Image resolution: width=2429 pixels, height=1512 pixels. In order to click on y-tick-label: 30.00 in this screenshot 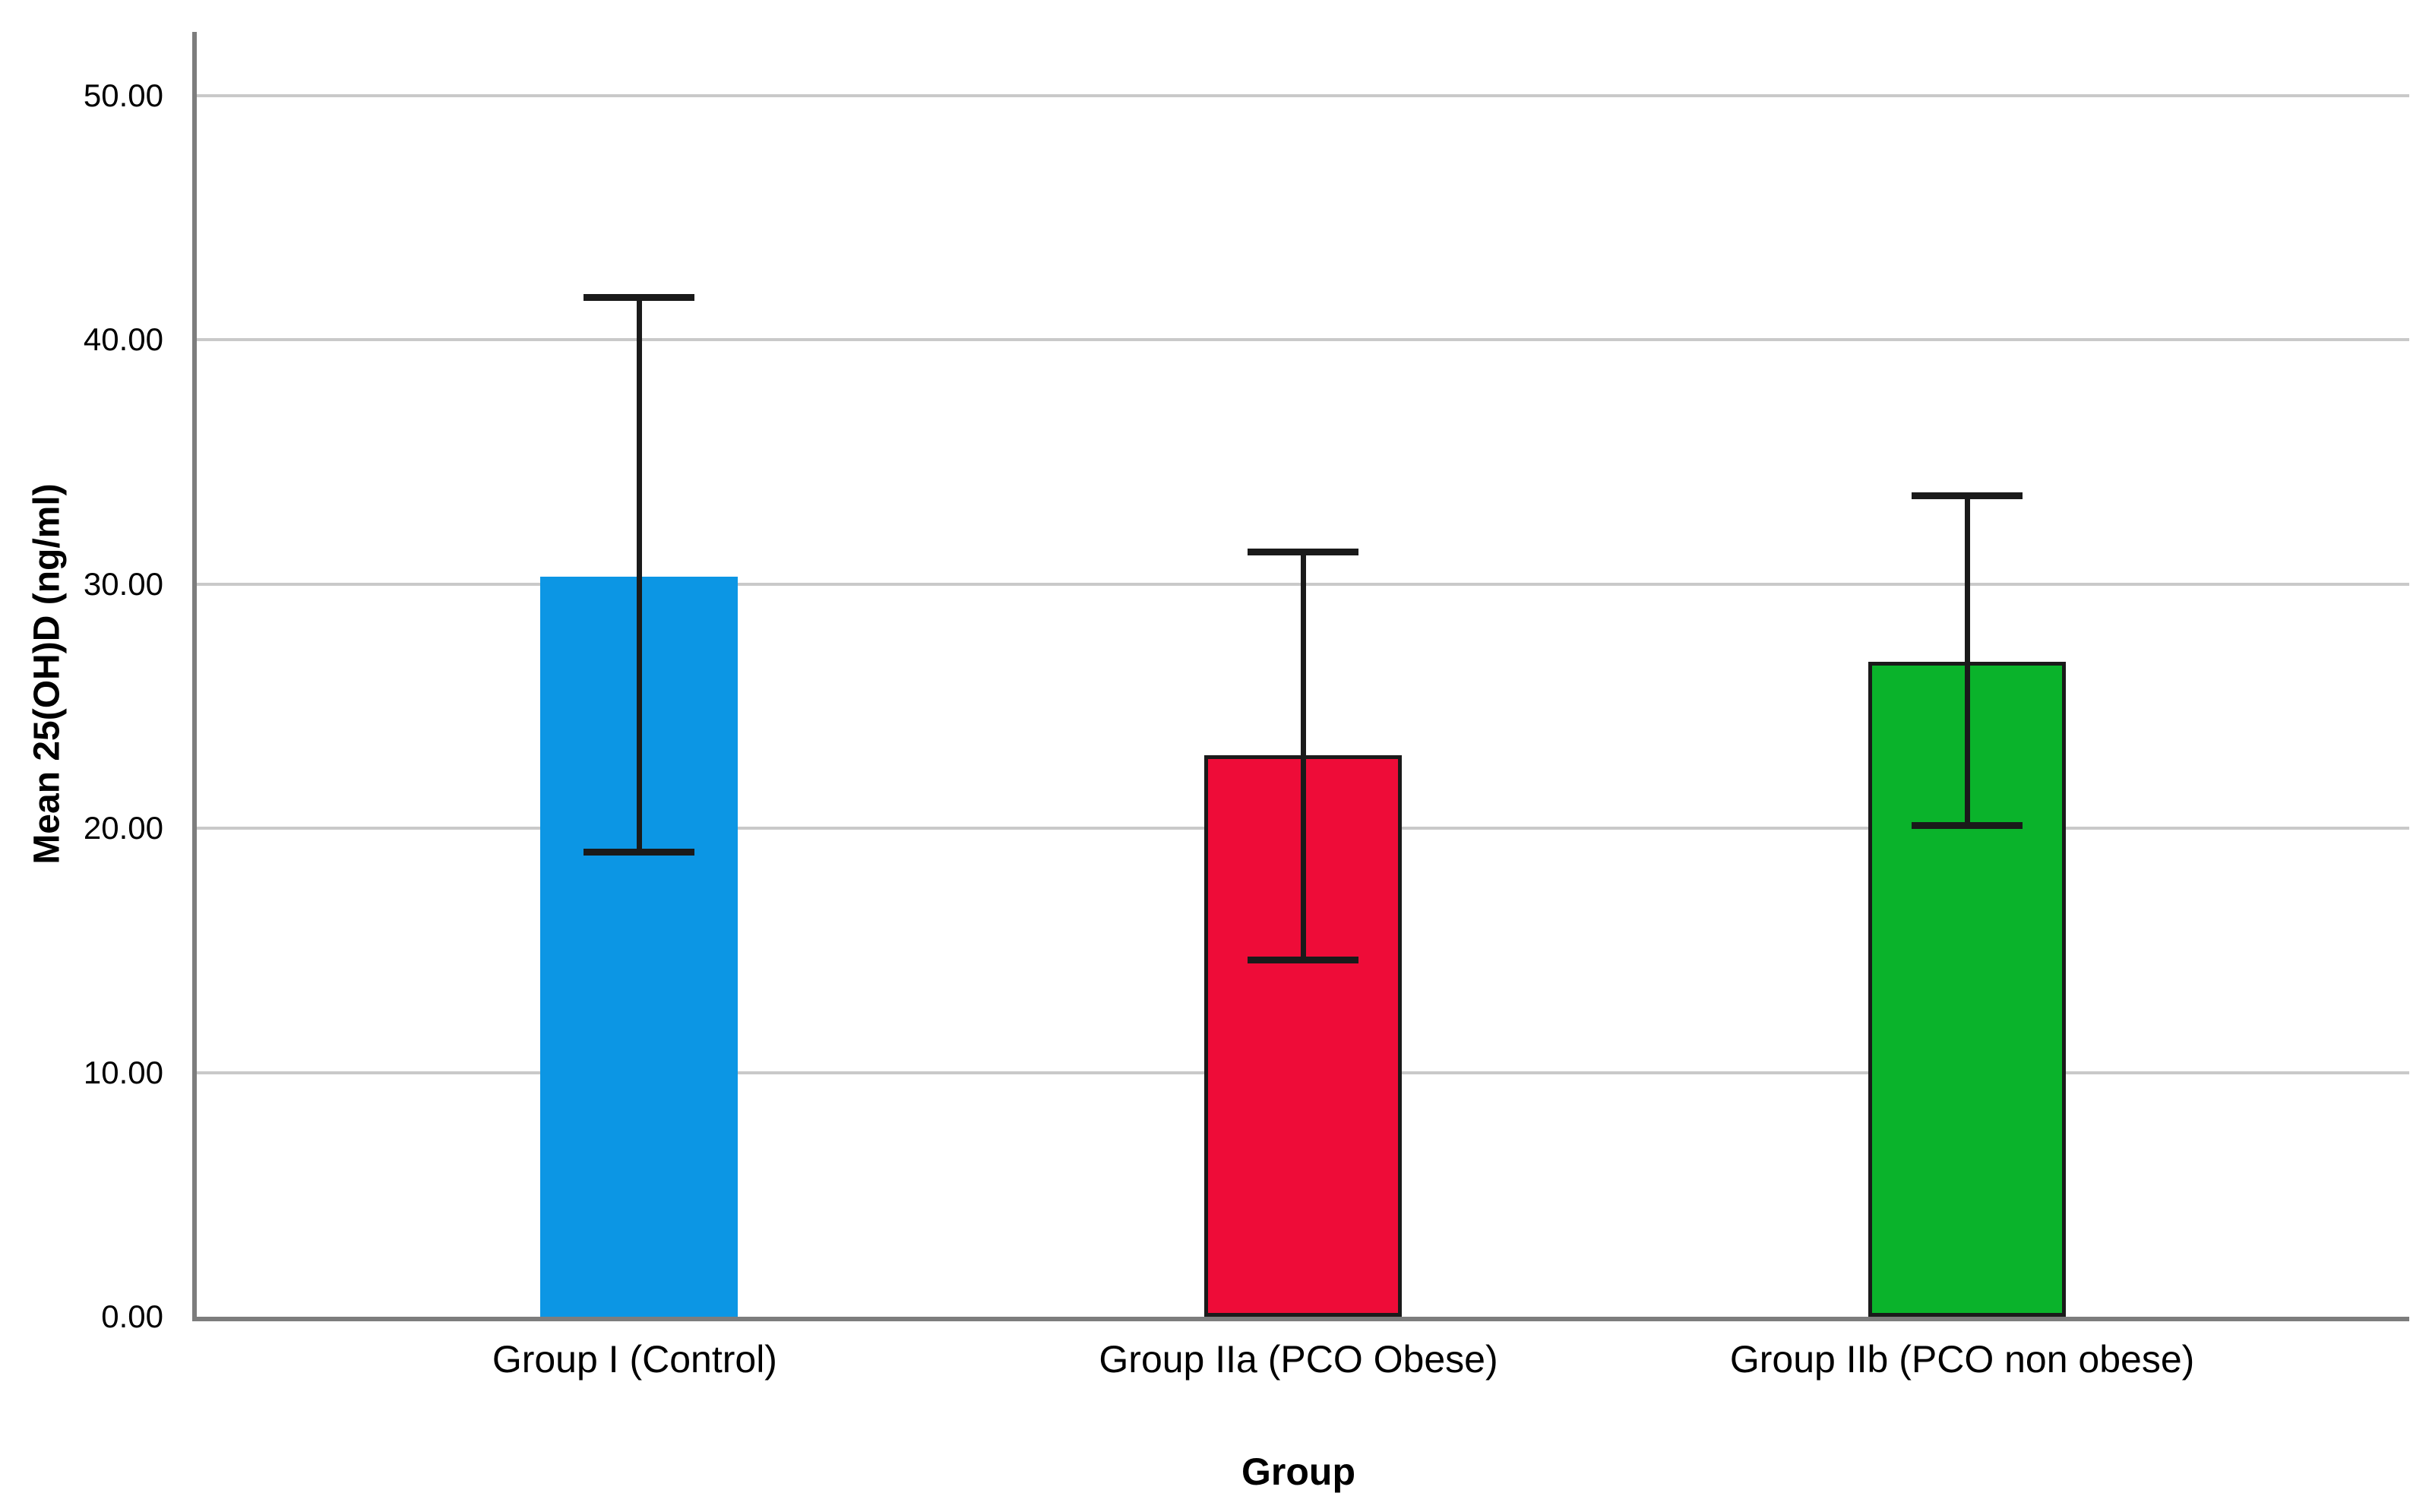, I will do `click(123, 583)`.